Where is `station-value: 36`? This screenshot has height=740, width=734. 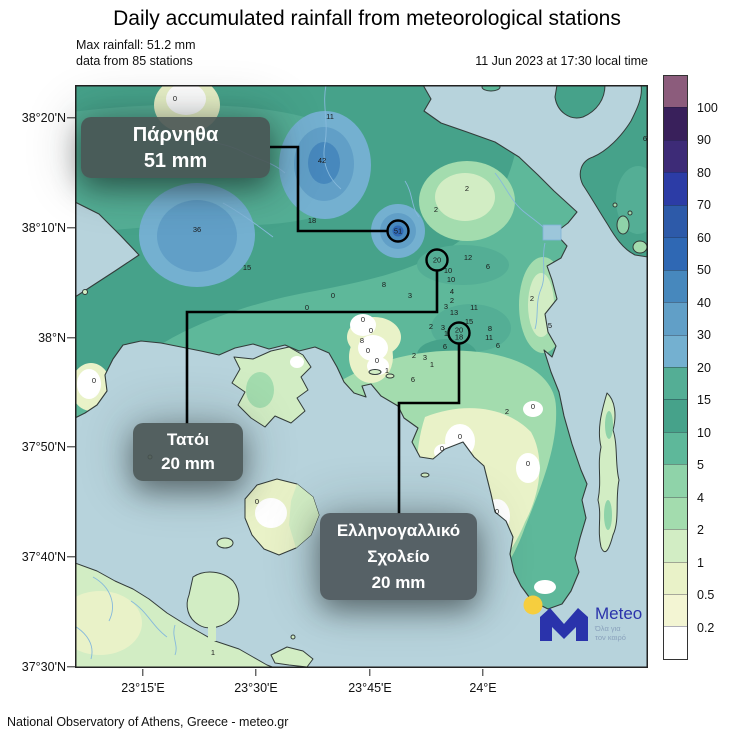
station-value: 36 is located at coordinates (197, 229).